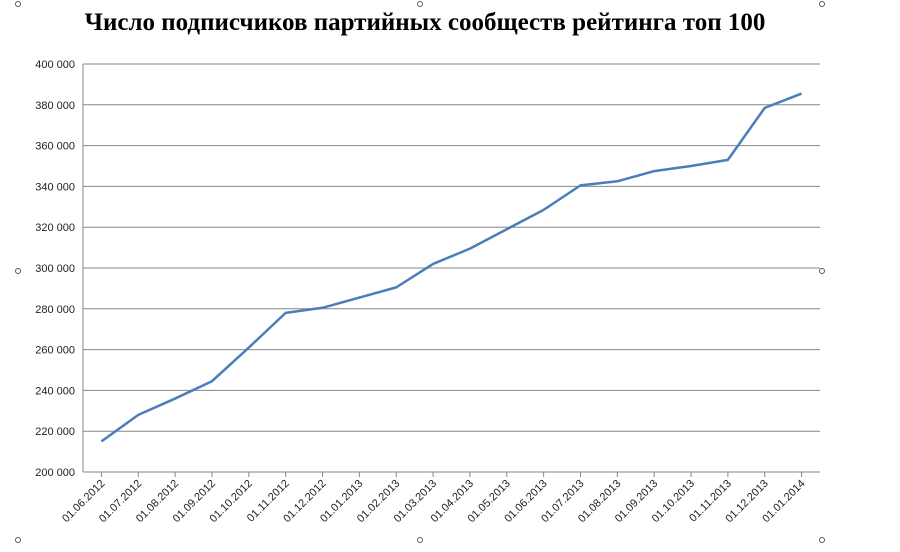  What do you see at coordinates (55, 187) in the screenshot?
I see `y-tick-label: 340 000` at bounding box center [55, 187].